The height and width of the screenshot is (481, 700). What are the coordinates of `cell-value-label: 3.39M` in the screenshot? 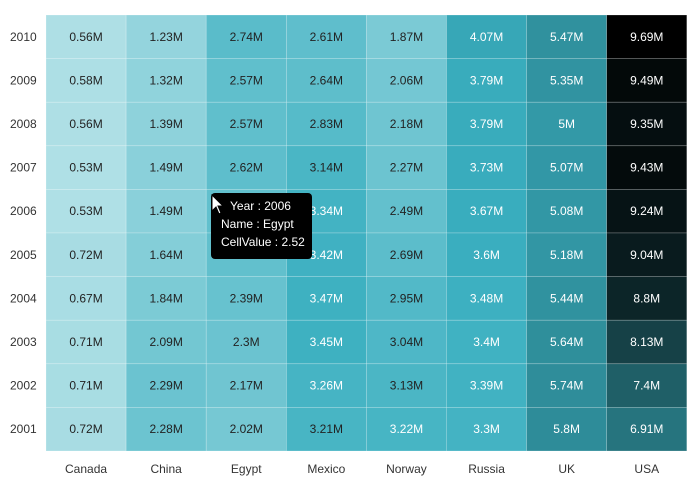 It's located at (486, 386).